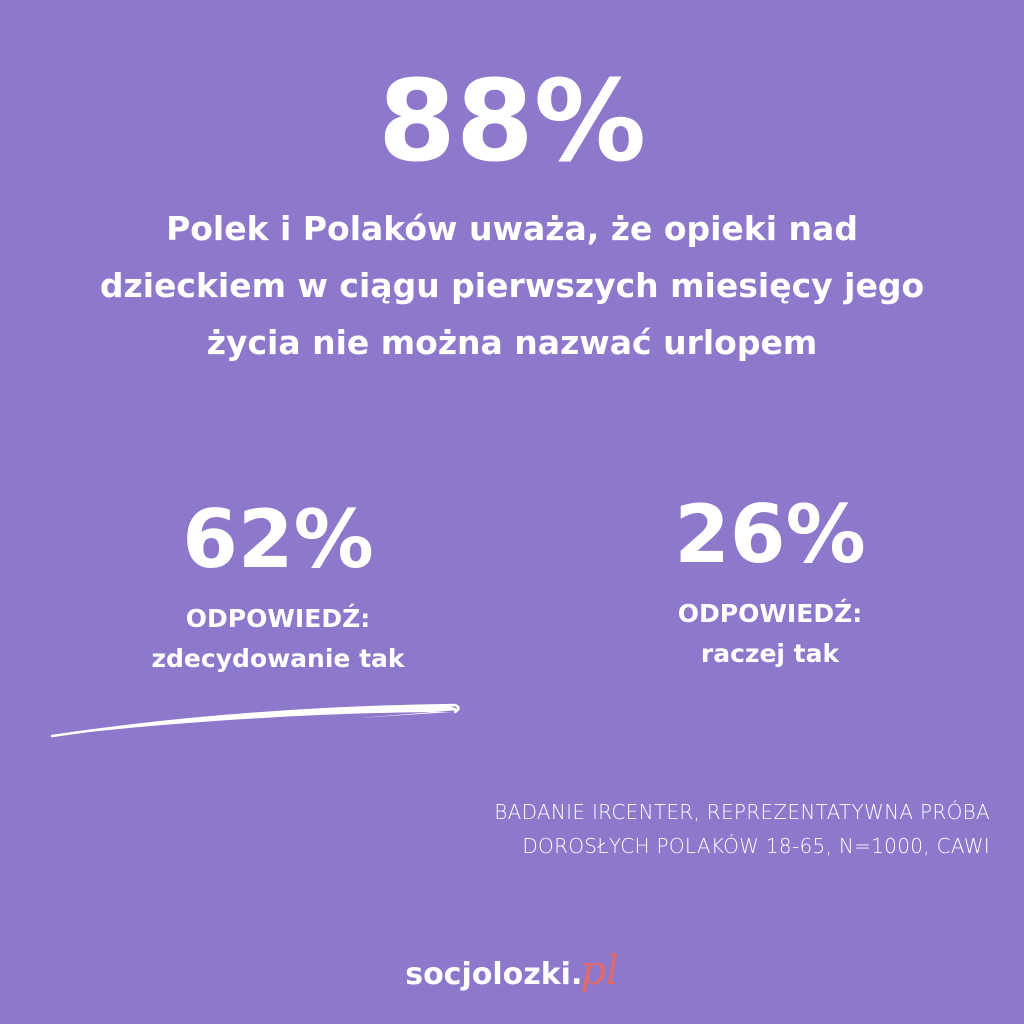 The width and height of the screenshot is (1024, 1024). What do you see at coordinates (742, 812) in the screenshot?
I see `source-line-1: BADANIE IRCENTER, REPREZENTATYWNA PRÓBA` at bounding box center [742, 812].